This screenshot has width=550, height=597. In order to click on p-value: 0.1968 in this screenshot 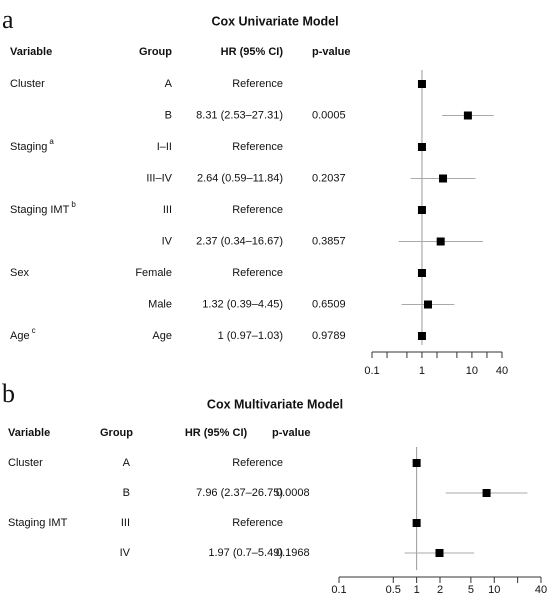, I will do `click(293, 553)`.